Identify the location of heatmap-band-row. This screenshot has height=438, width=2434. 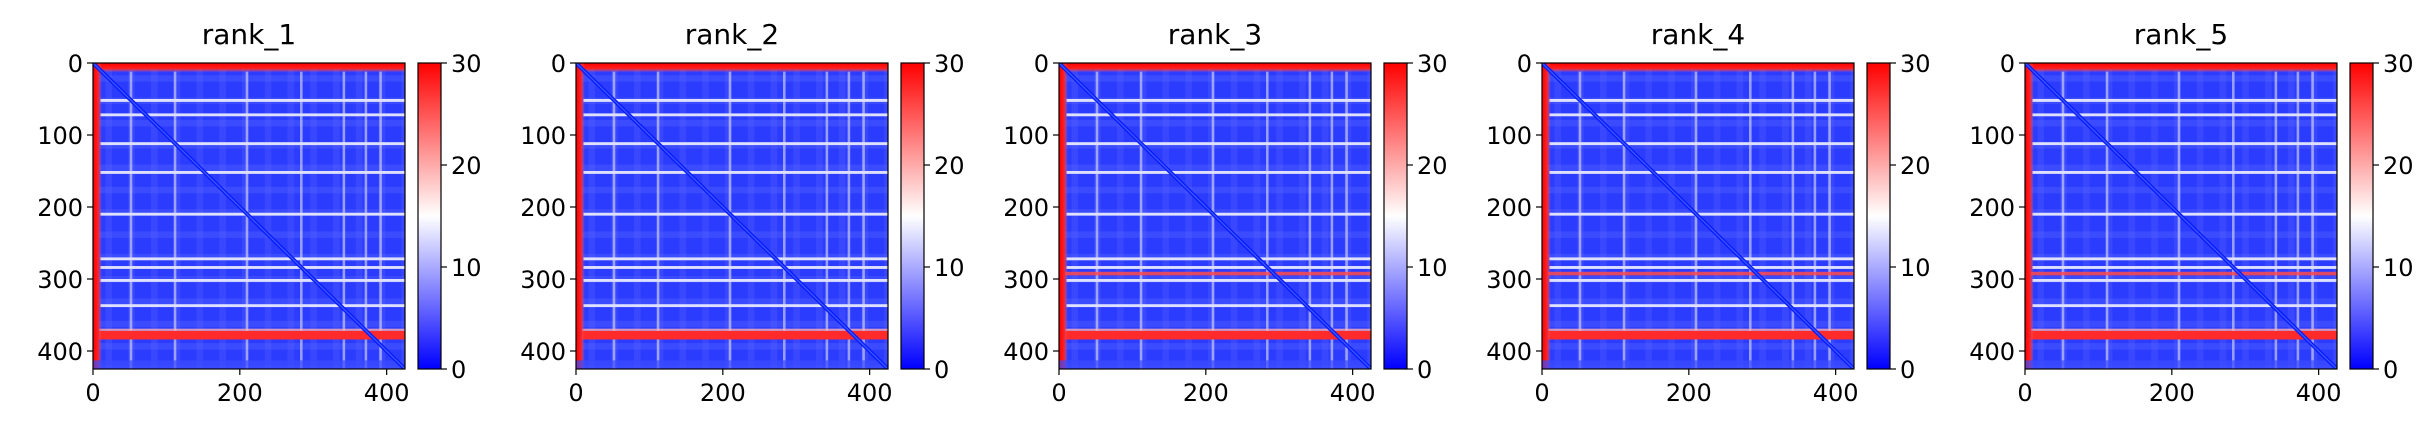
(1700, 273).